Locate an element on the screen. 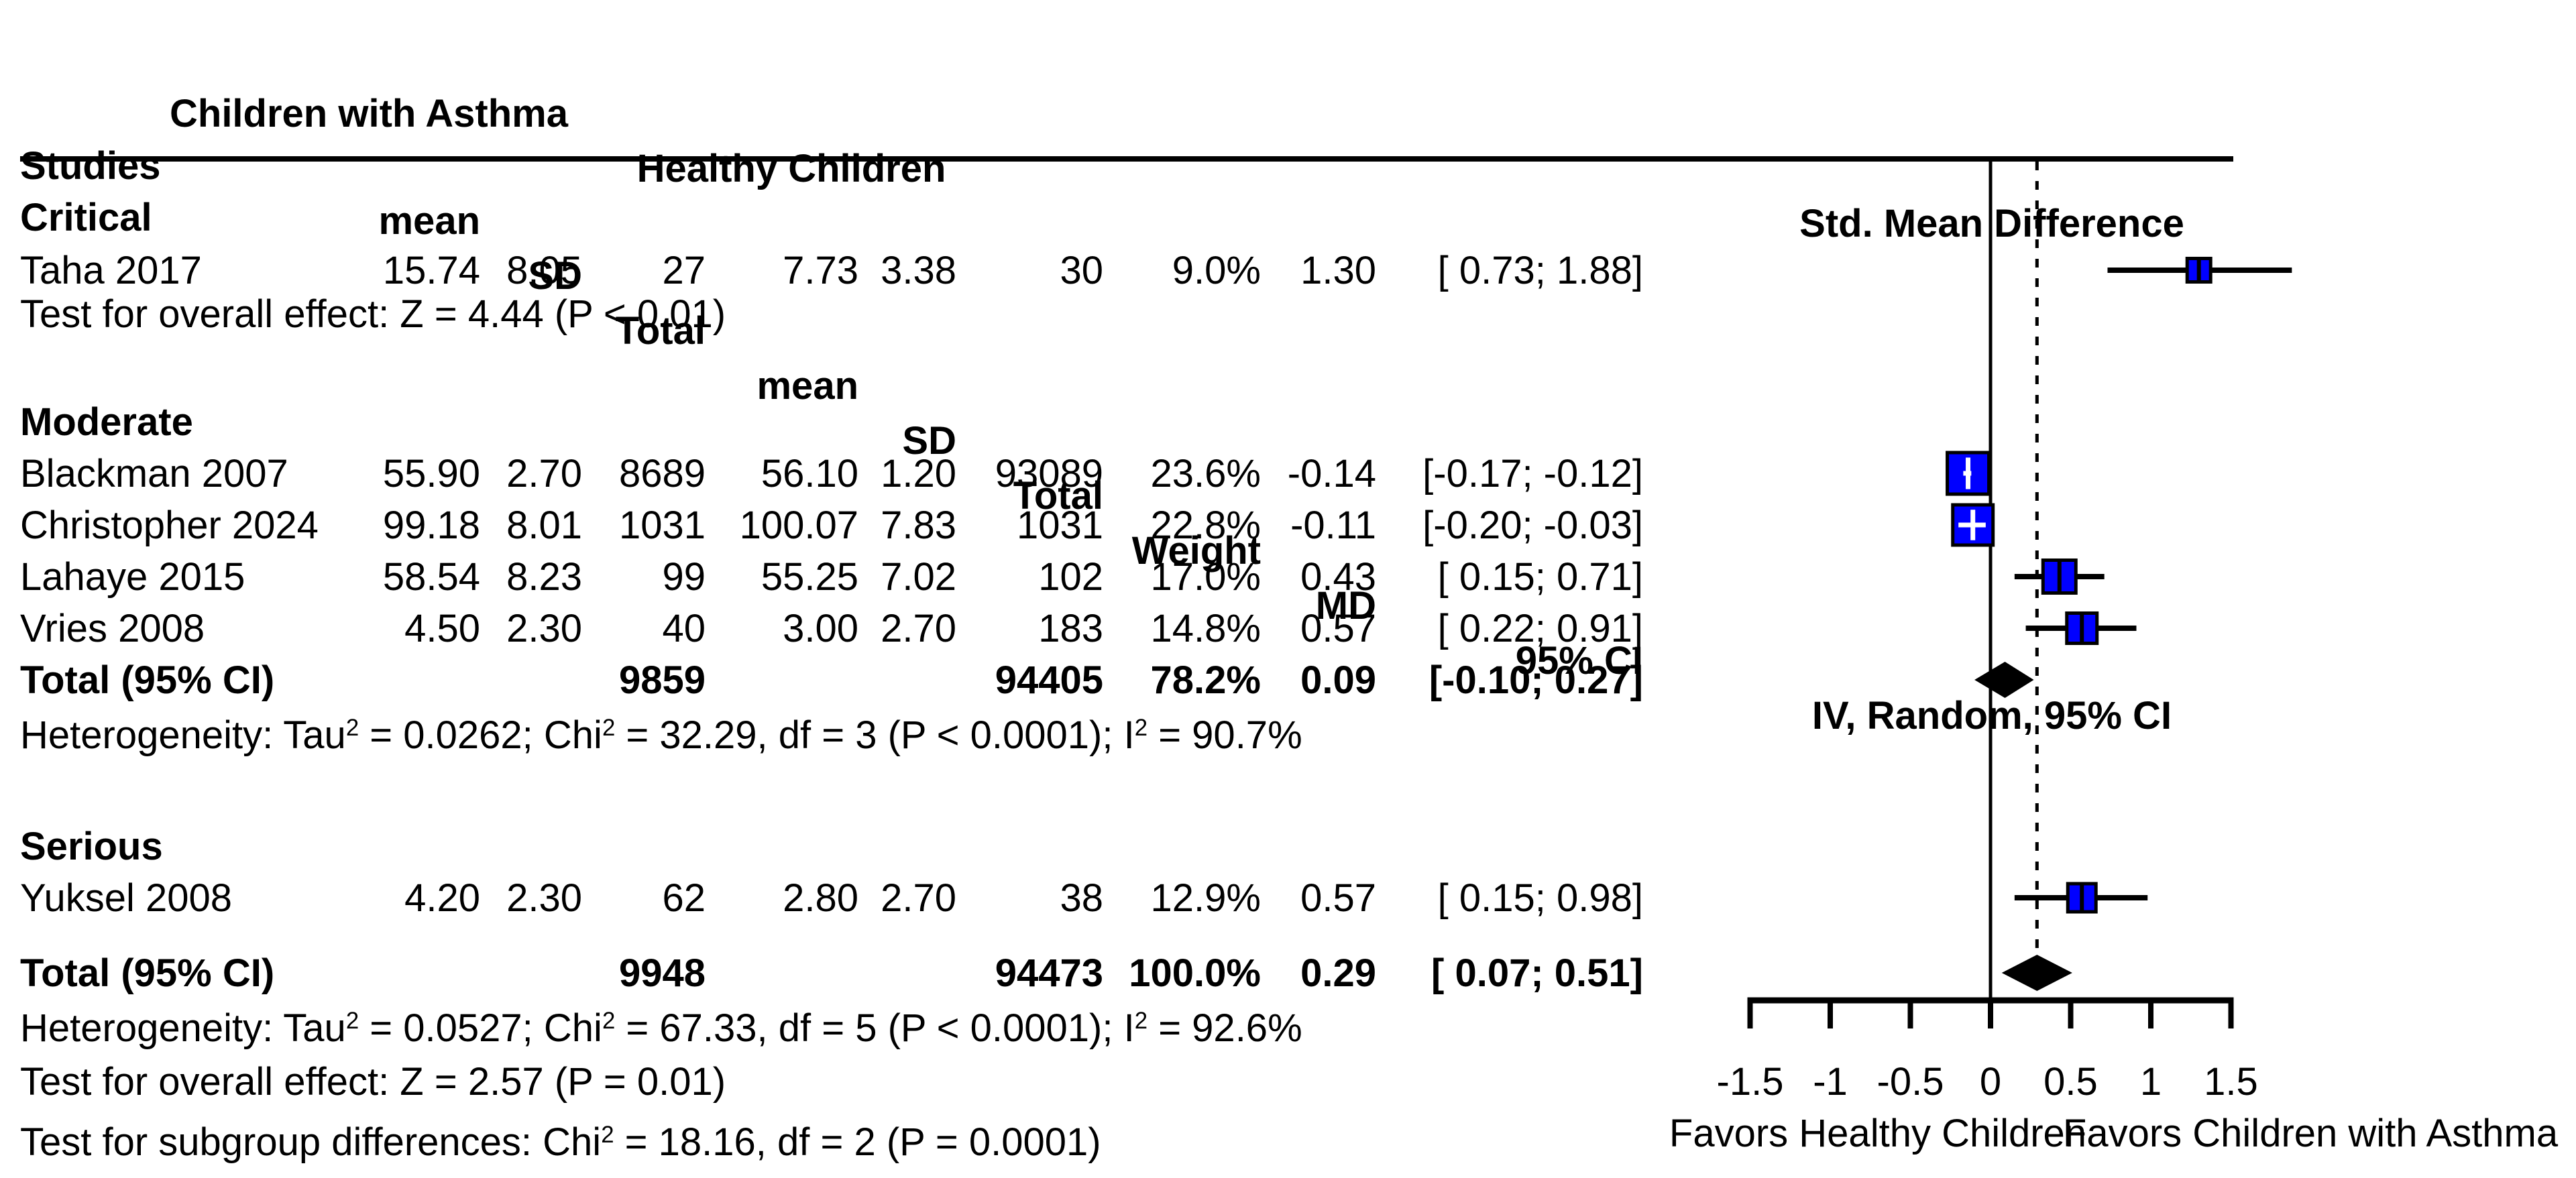 The width and height of the screenshot is (2576, 1178). study-label: Taha 2017 is located at coordinates (111, 271).